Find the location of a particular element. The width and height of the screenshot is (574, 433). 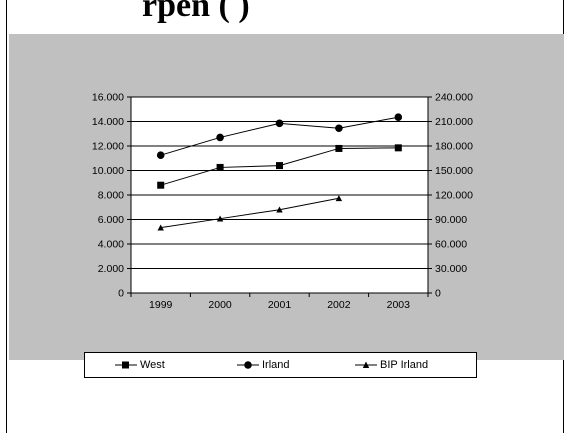

left-tick-label: 12.000 is located at coordinates (108, 147).